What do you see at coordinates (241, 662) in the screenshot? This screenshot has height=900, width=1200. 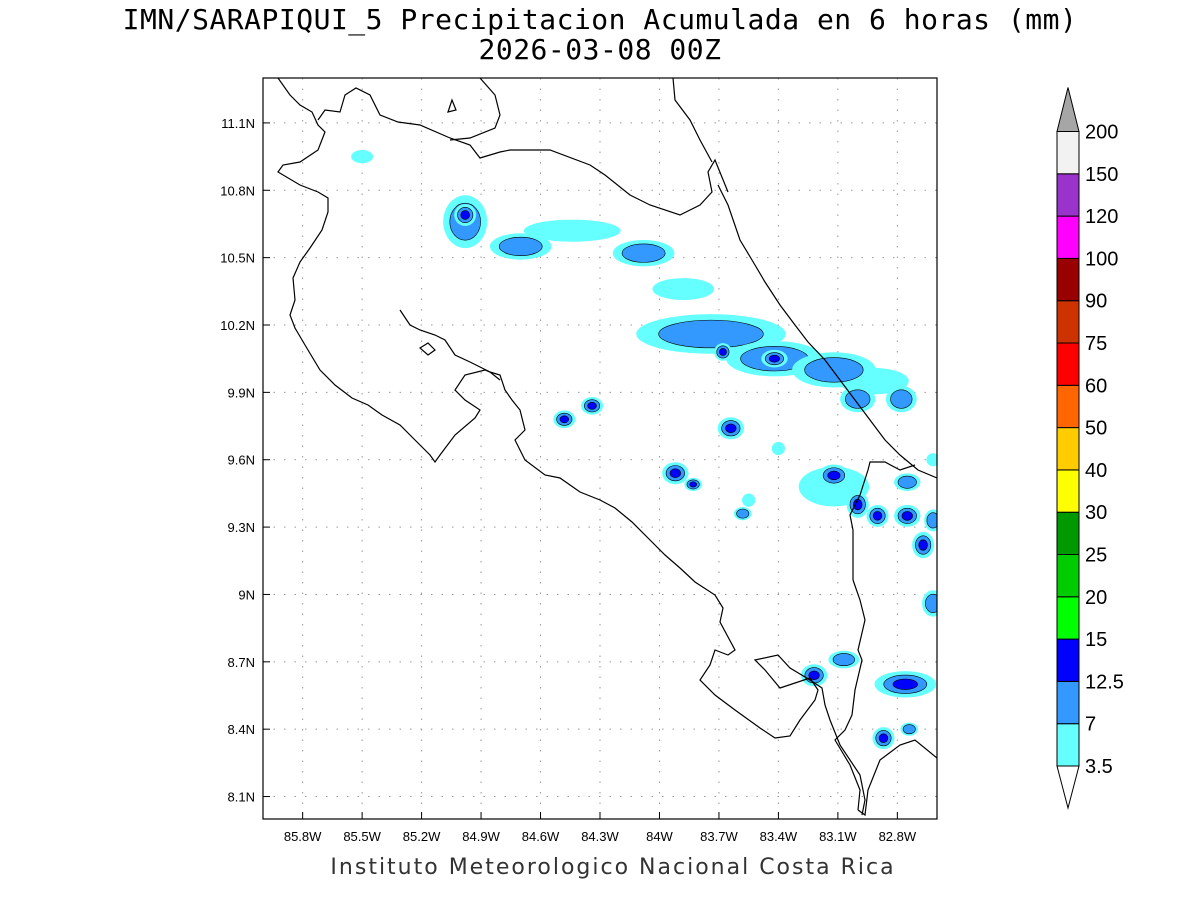 I see `y-tick-label: 8.7N` at bounding box center [241, 662].